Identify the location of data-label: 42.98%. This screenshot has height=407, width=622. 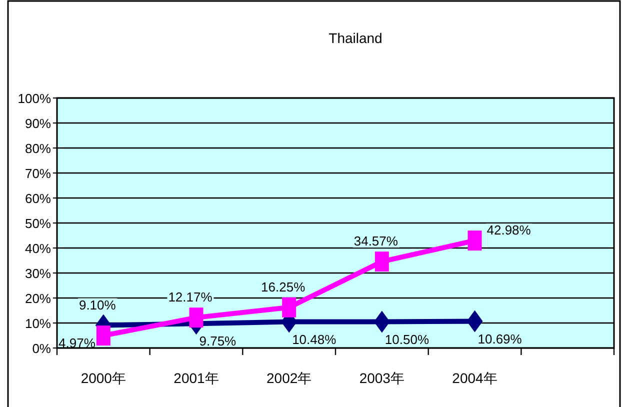
(509, 230).